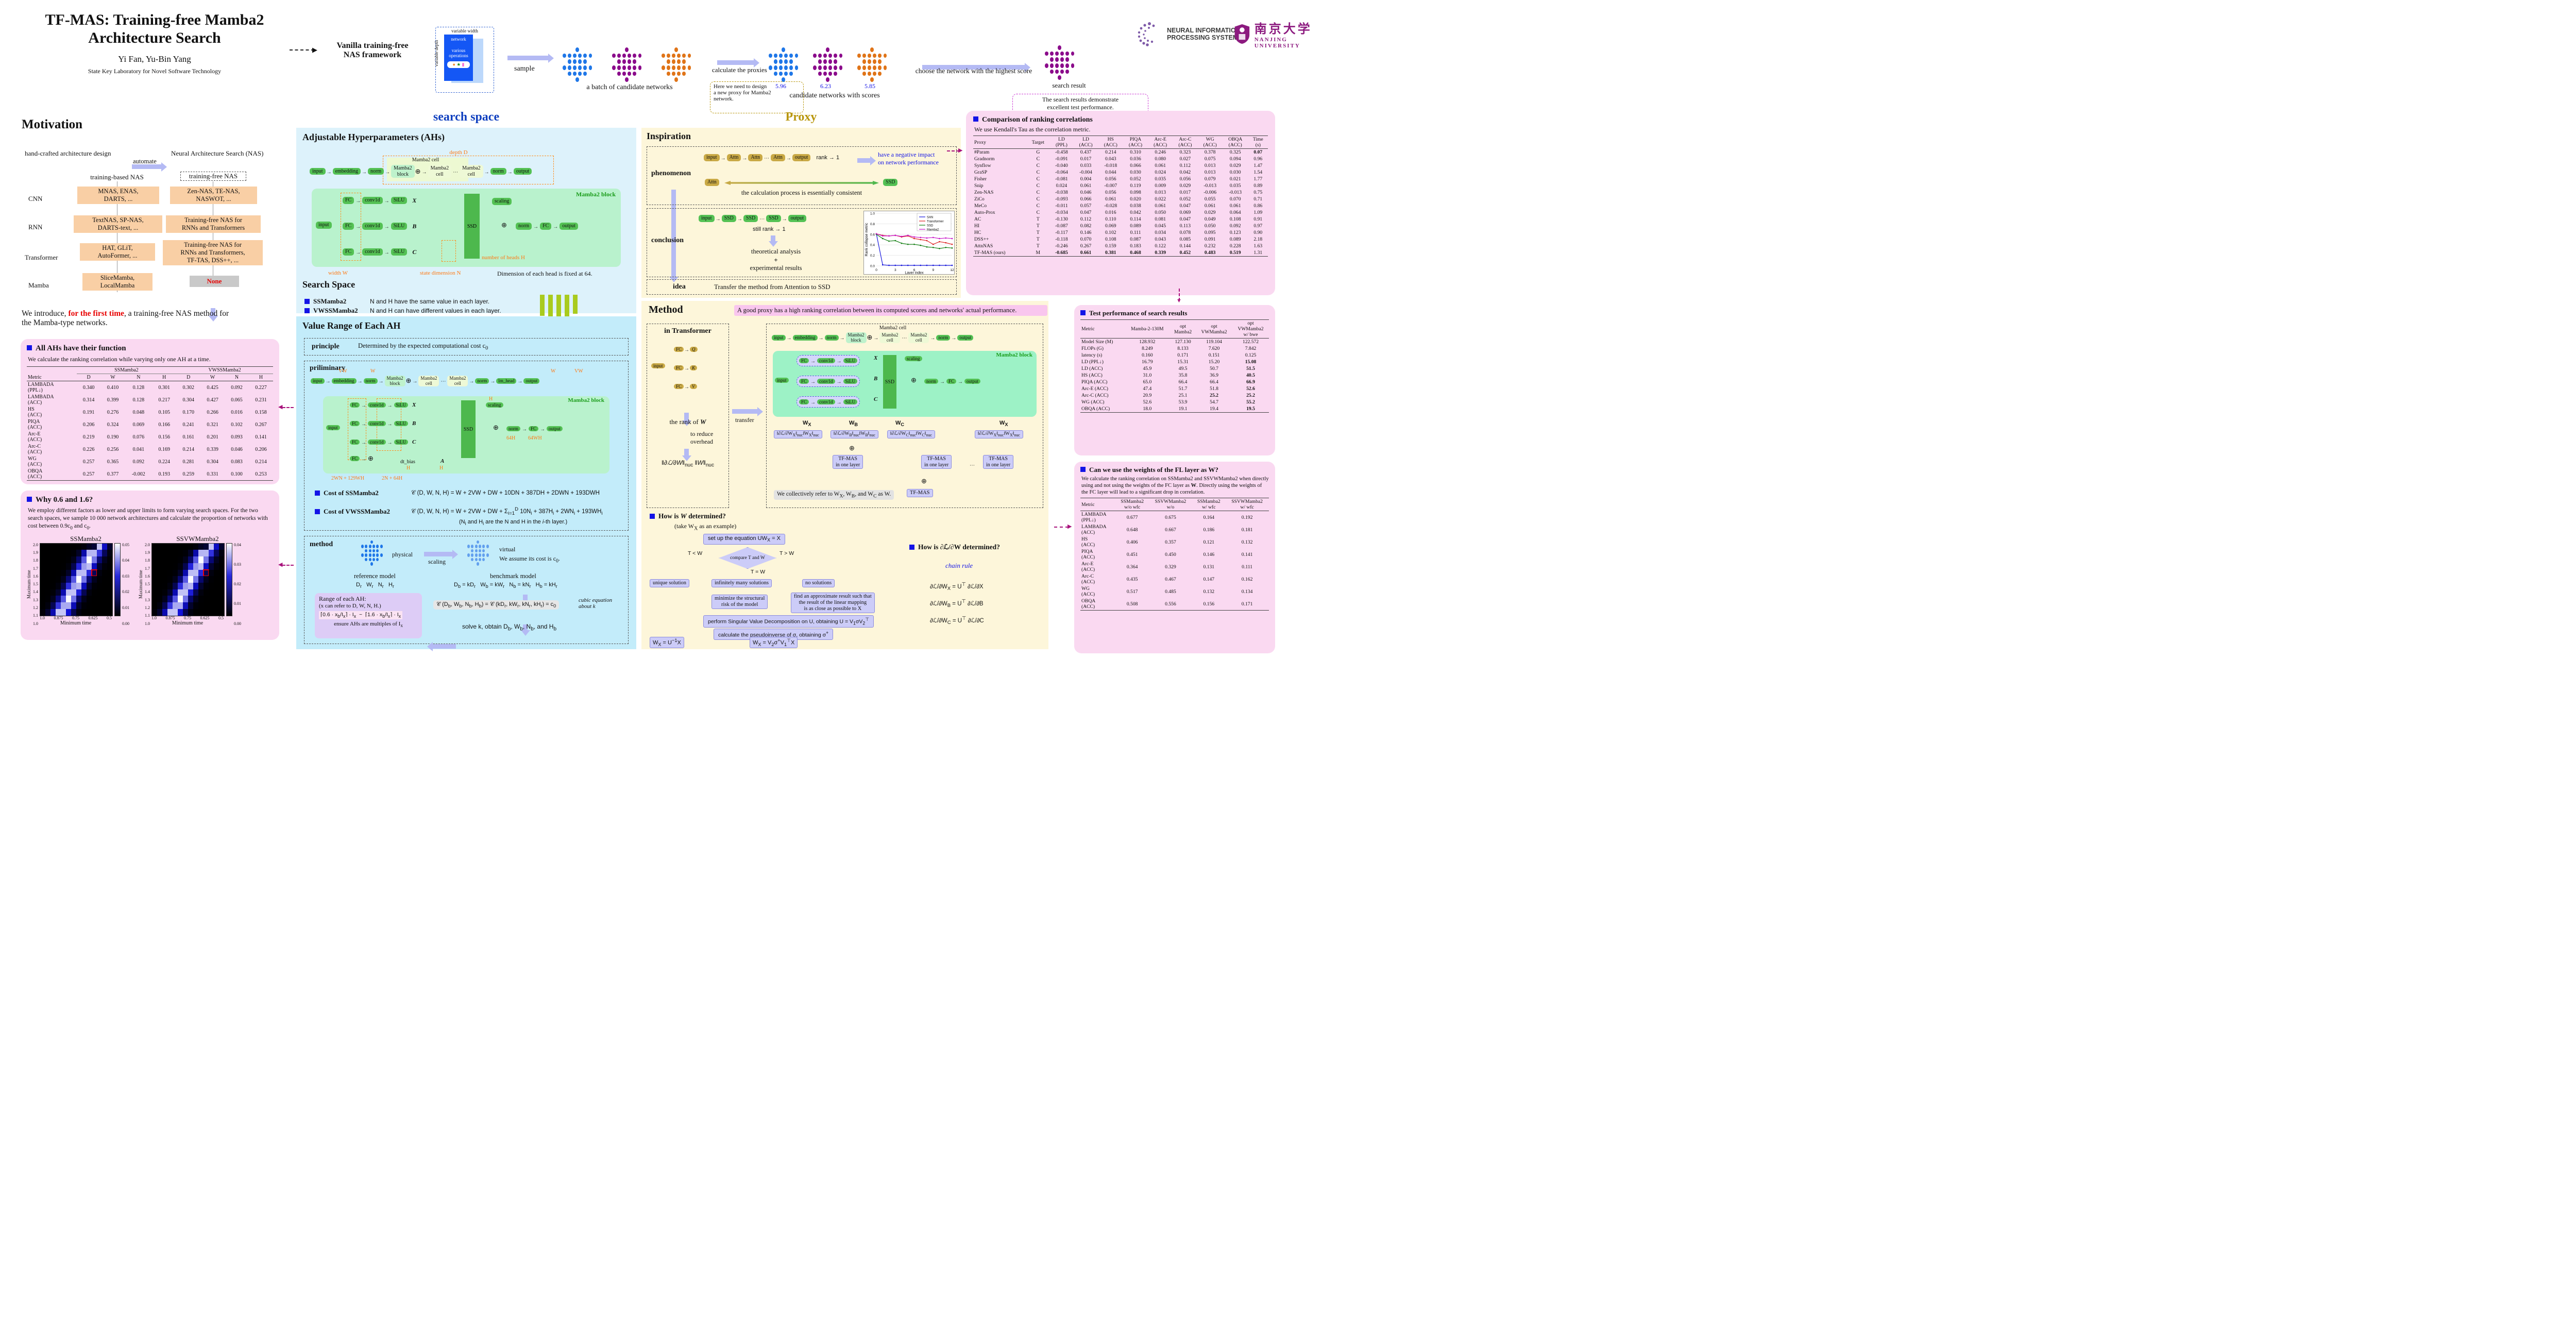  What do you see at coordinates (328, 284) in the screenshot?
I see `search-space-heading: Search Space` at bounding box center [328, 284].